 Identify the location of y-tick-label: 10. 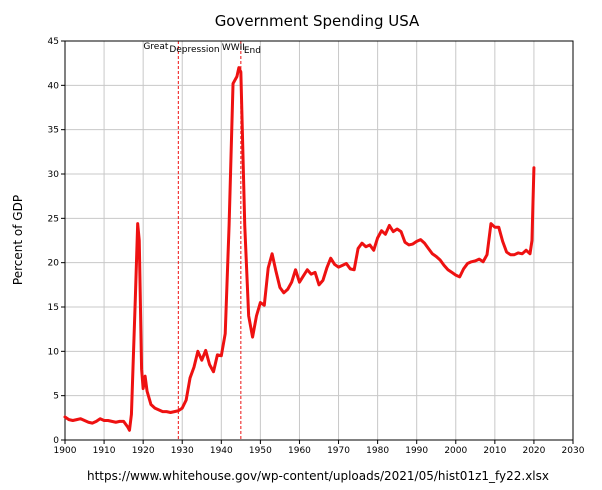
(54, 352).